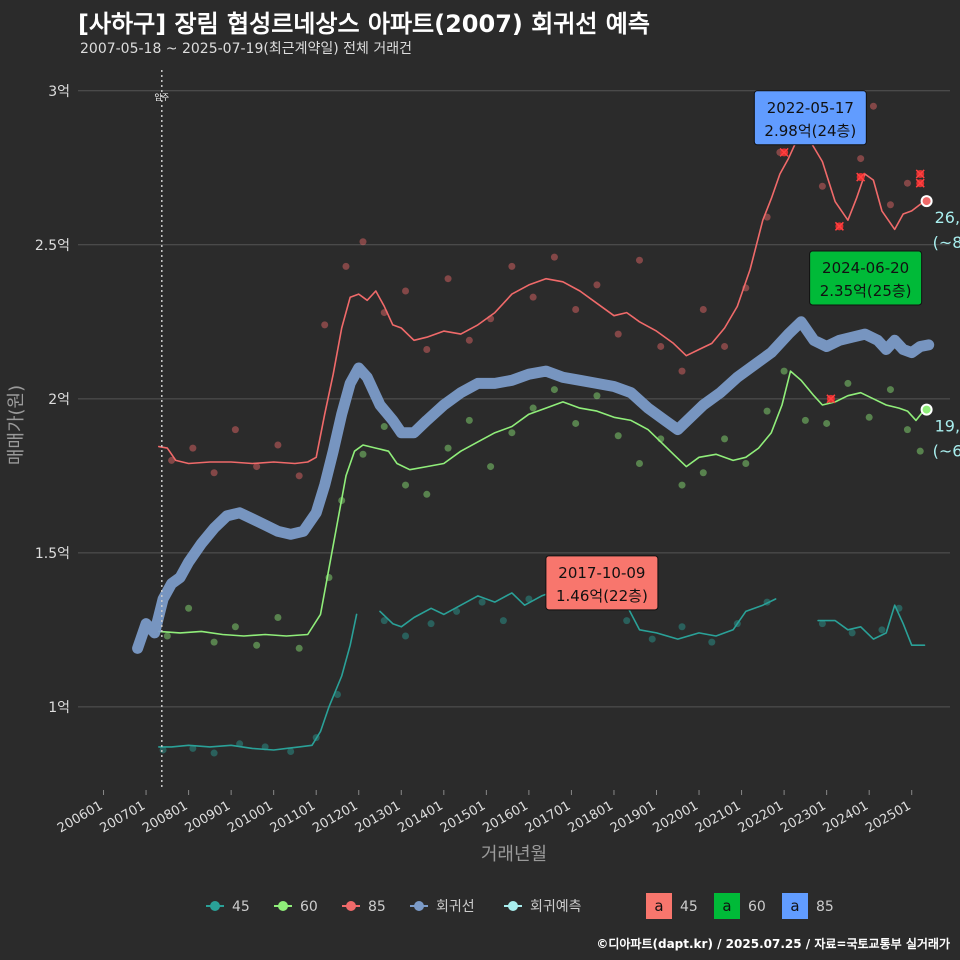  What do you see at coordinates (165, 817) in the screenshot?
I see `x-tick-label: 200801` at bounding box center [165, 817].